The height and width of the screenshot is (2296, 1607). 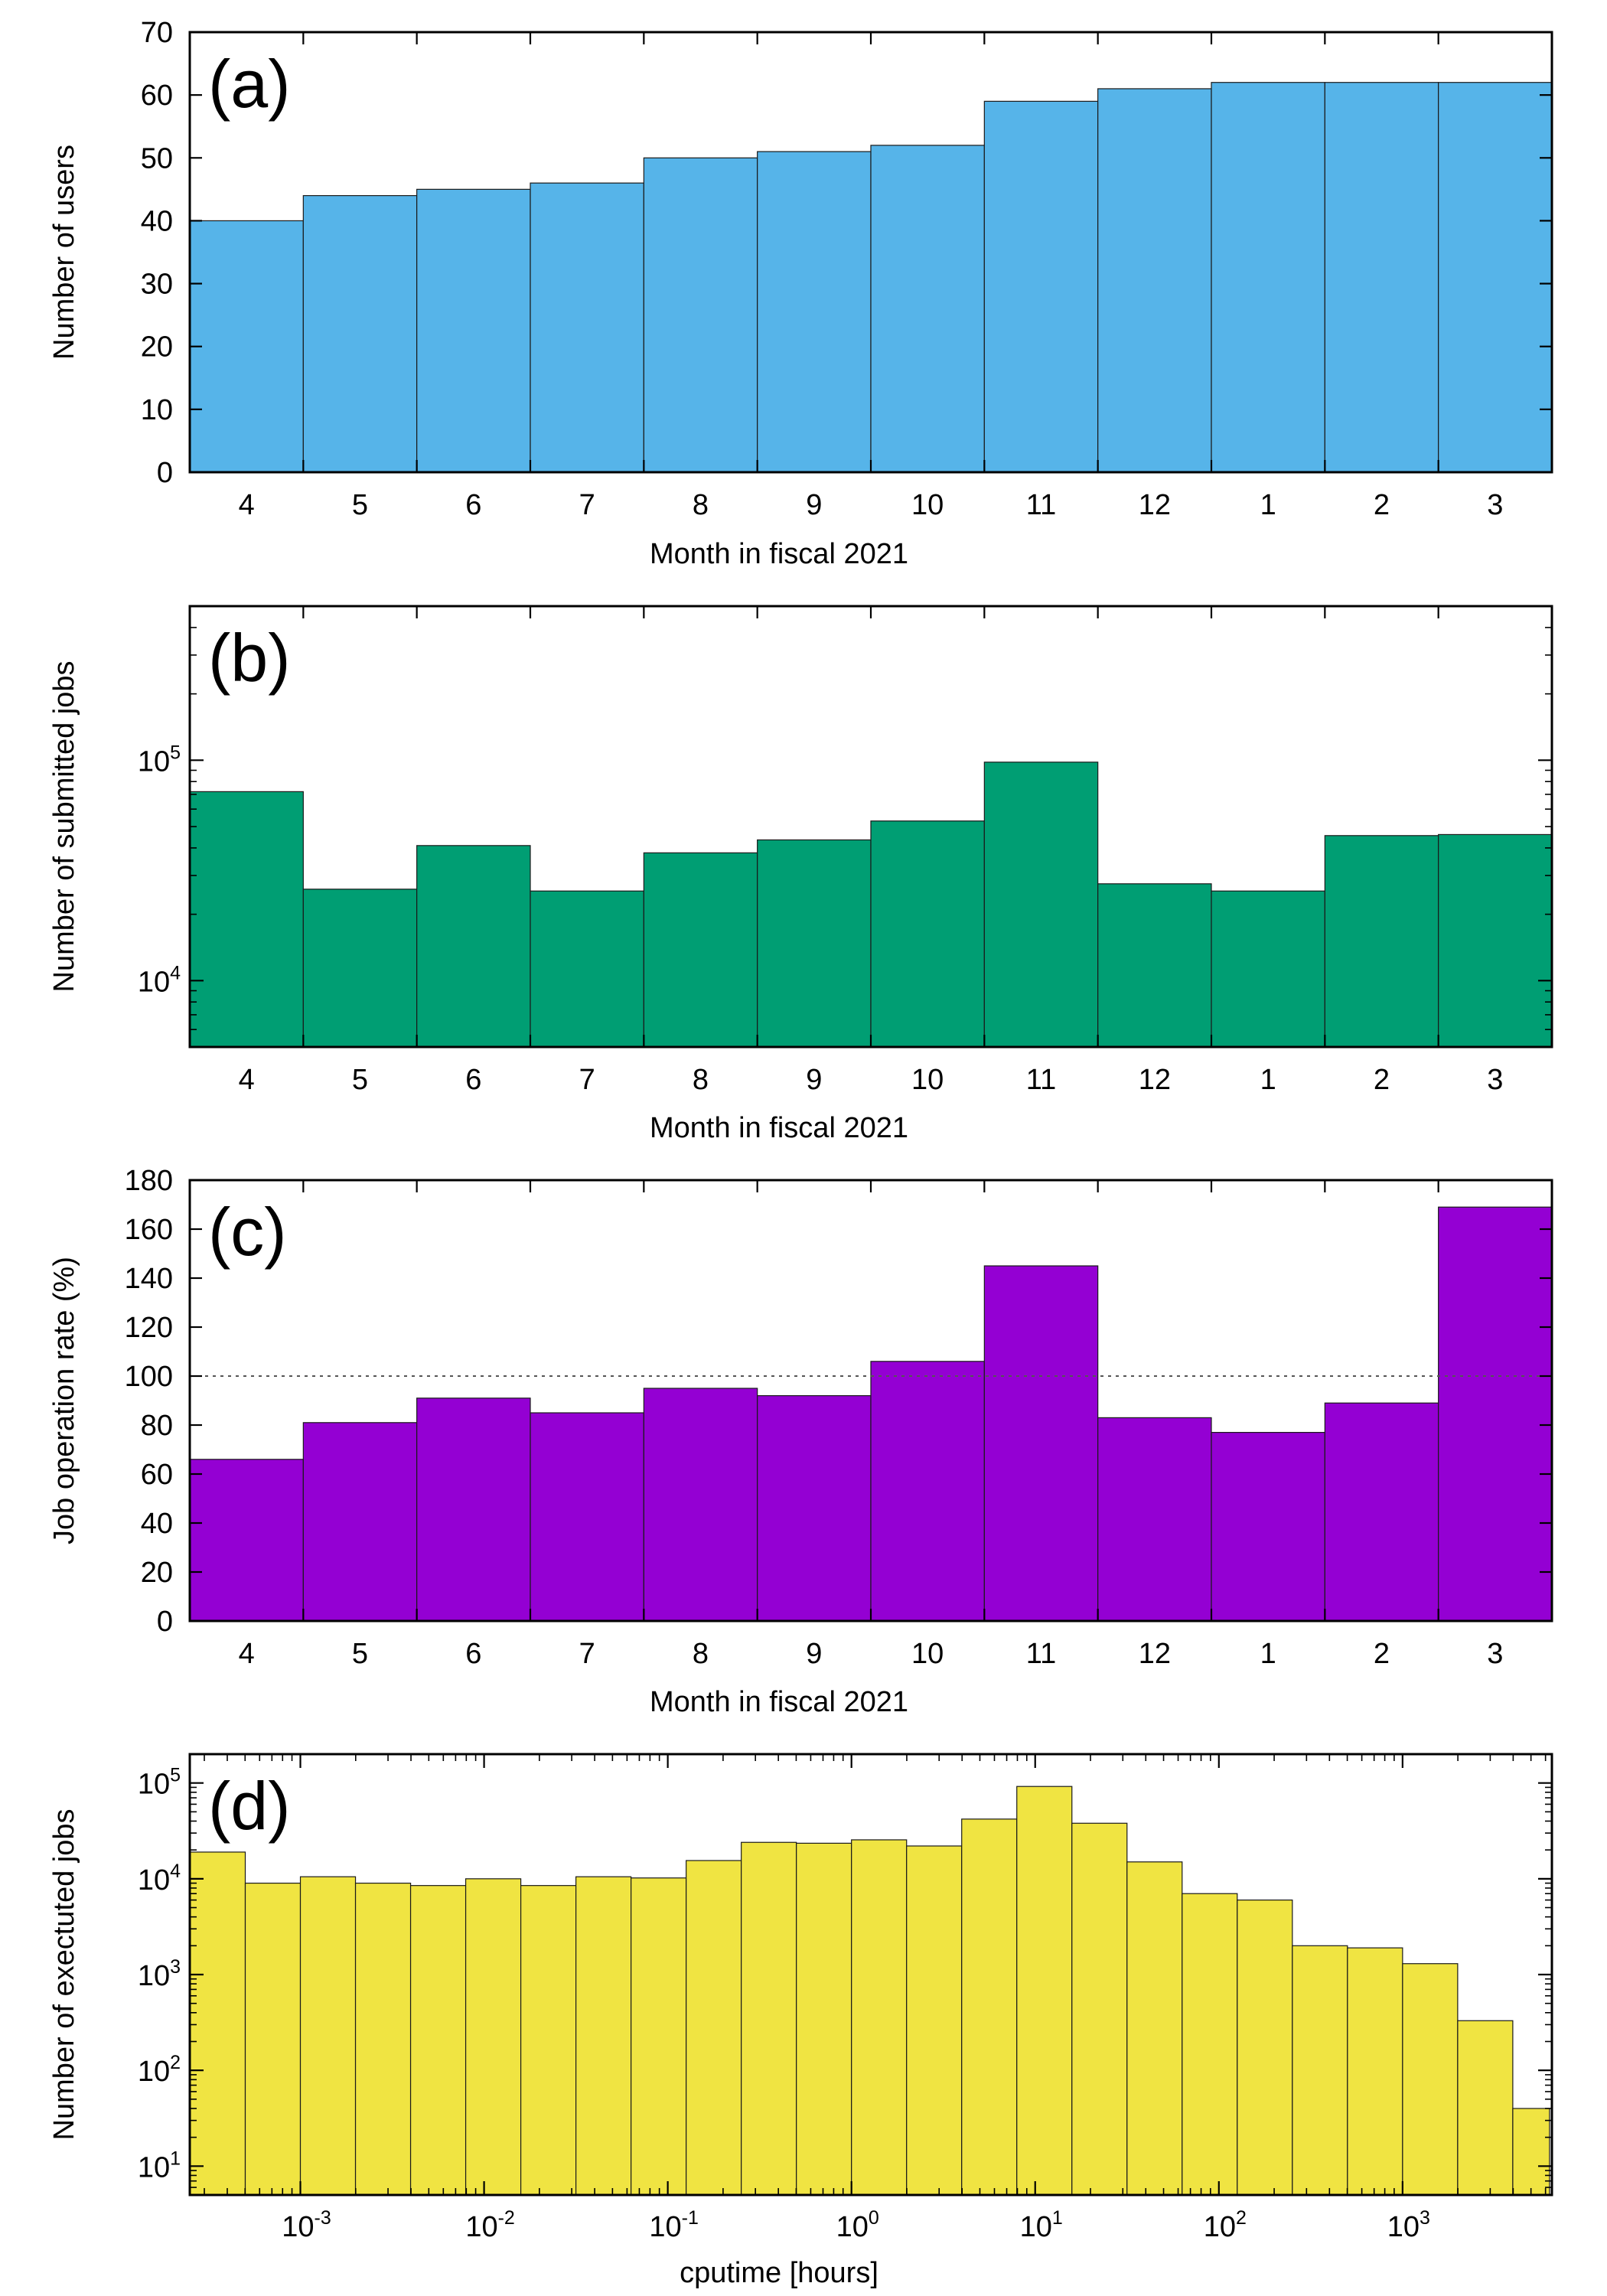 I want to click on x-axis-label: cputime [hours], so click(x=779, y=2273).